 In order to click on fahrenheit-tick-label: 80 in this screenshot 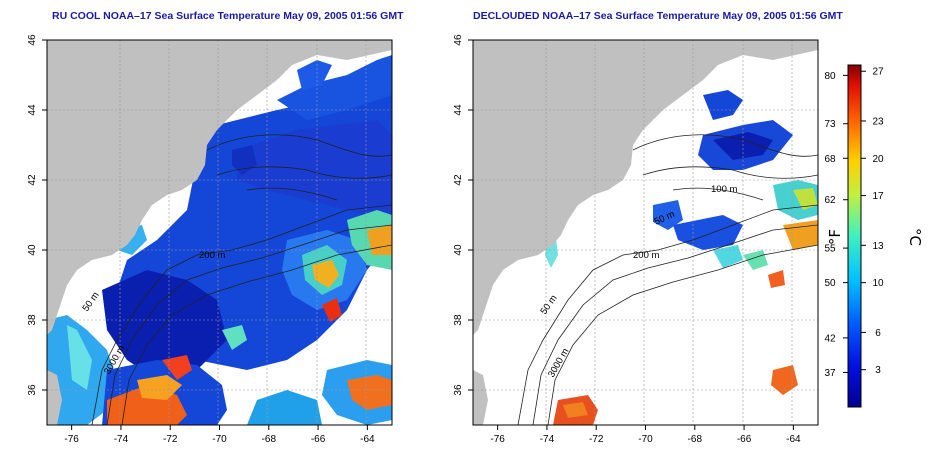, I will do `click(830, 76)`.